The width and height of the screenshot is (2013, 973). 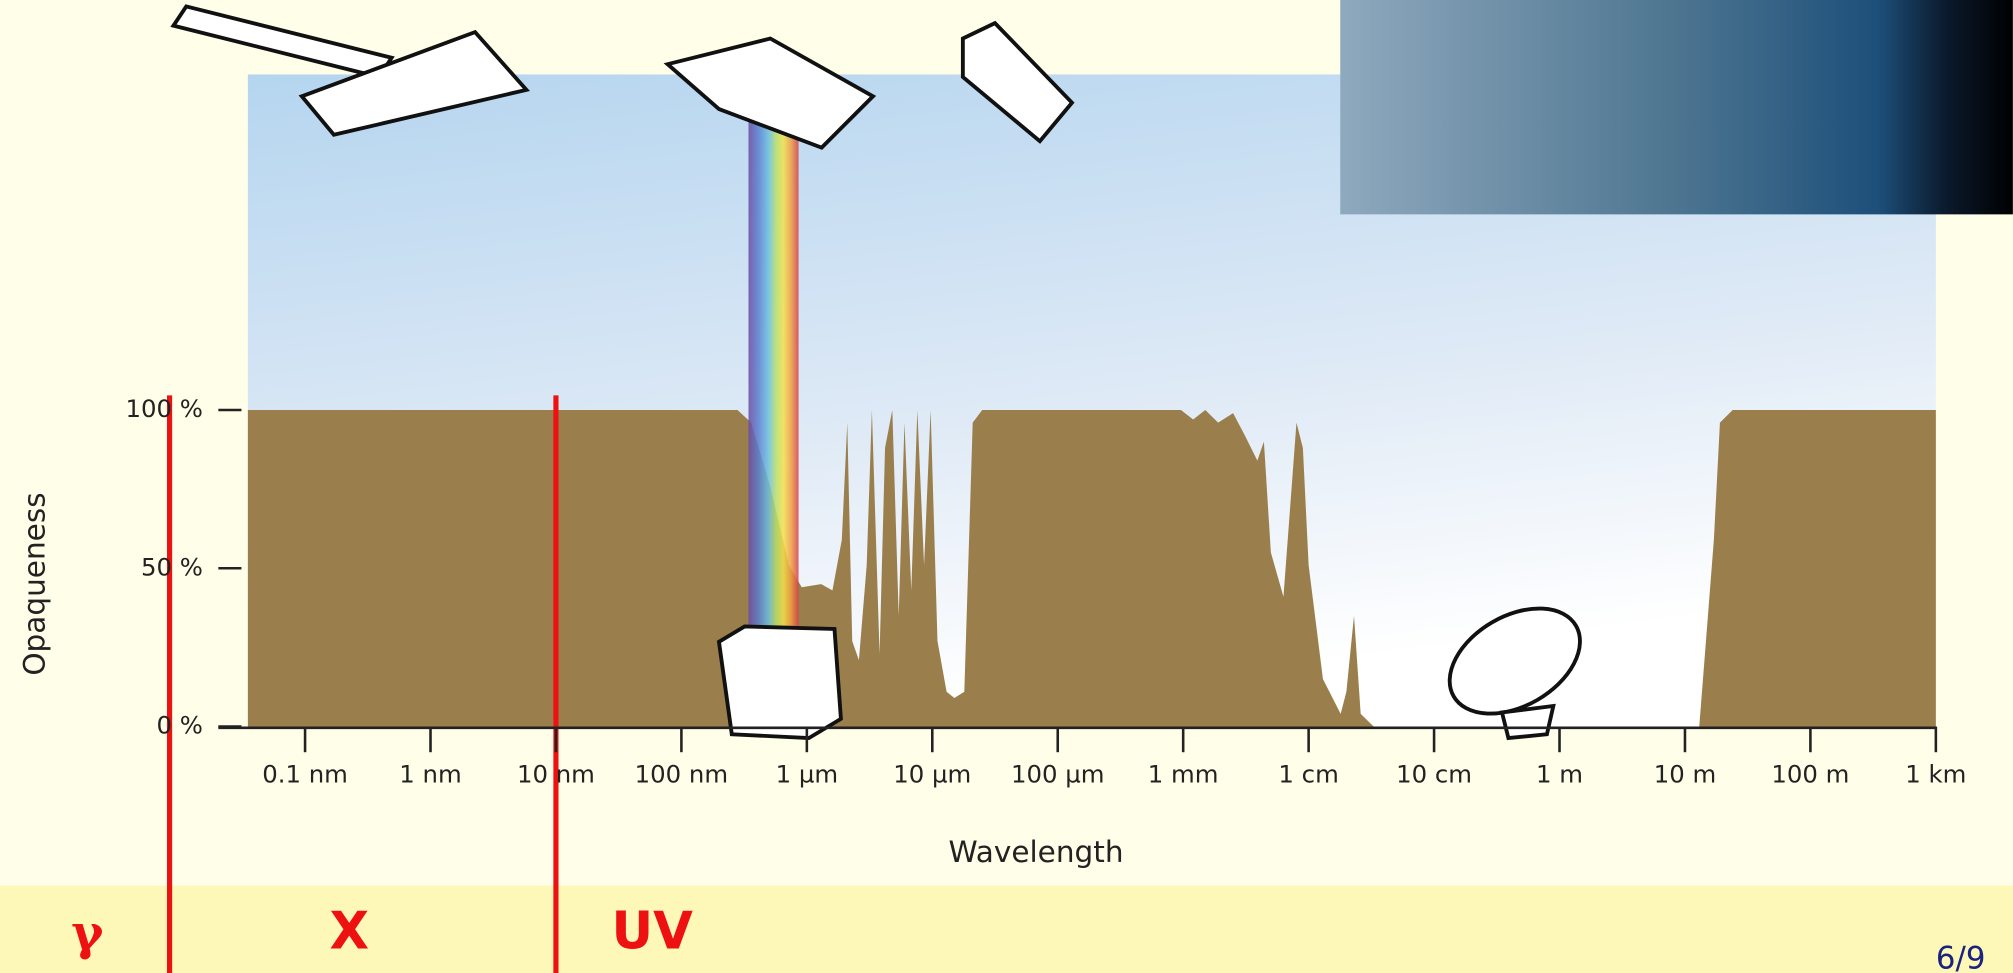 What do you see at coordinates (172, 566) in the screenshot?
I see `y-tick-label: 50 %` at bounding box center [172, 566].